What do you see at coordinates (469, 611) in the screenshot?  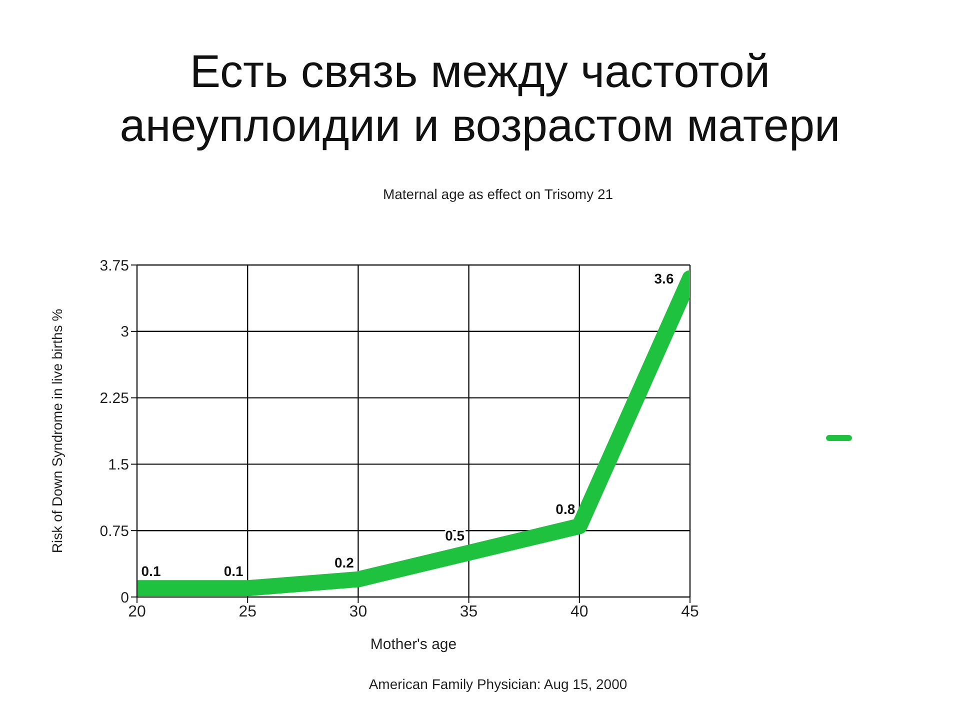 I see `x-tick-label: 35` at bounding box center [469, 611].